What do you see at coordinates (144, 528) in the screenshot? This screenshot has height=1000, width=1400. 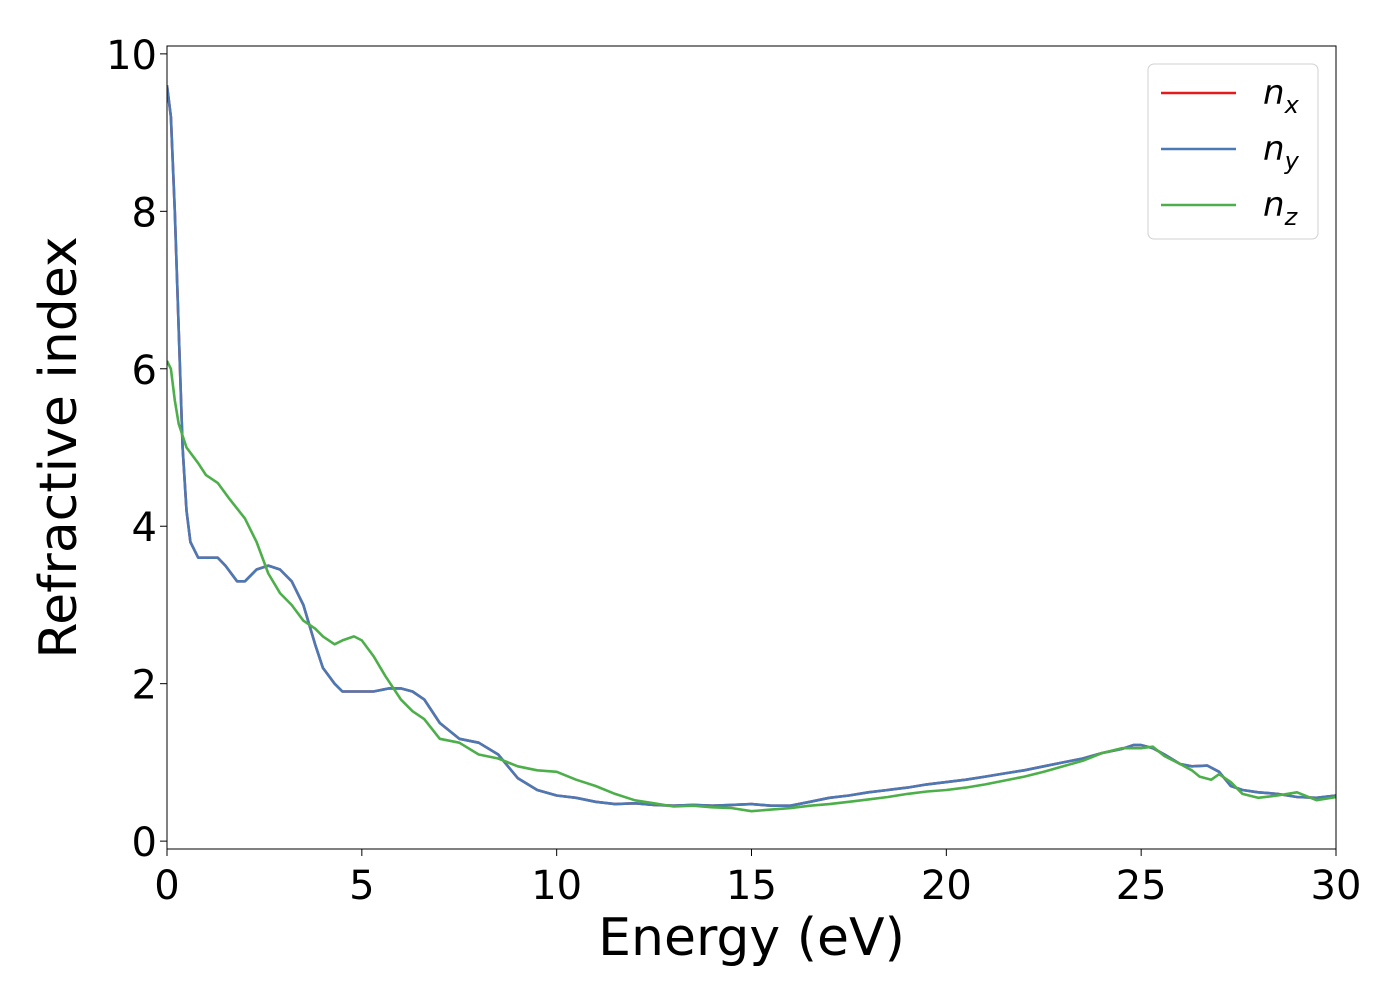 I see `y-tick-label: 4` at bounding box center [144, 528].